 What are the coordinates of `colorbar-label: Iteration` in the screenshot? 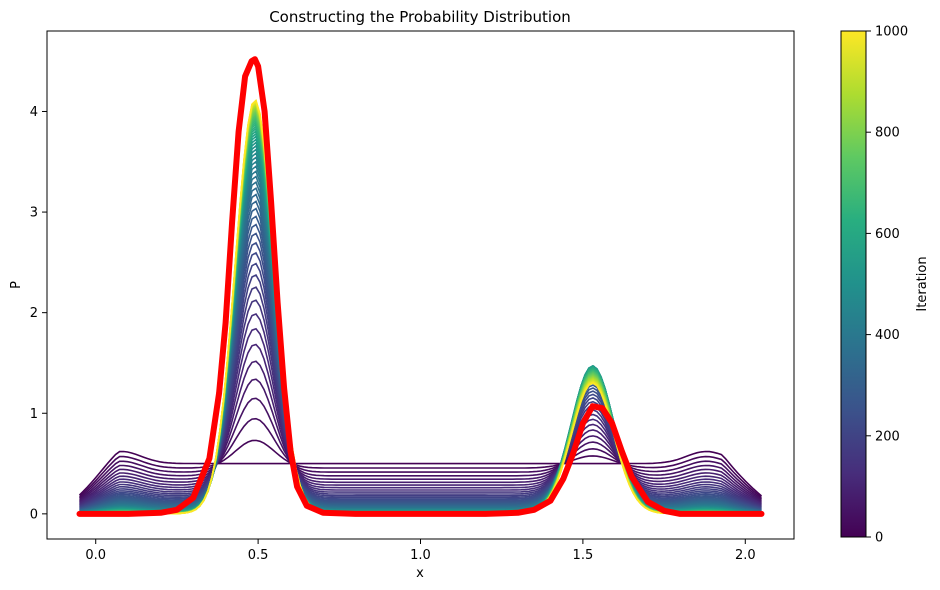 It's located at (922, 283).